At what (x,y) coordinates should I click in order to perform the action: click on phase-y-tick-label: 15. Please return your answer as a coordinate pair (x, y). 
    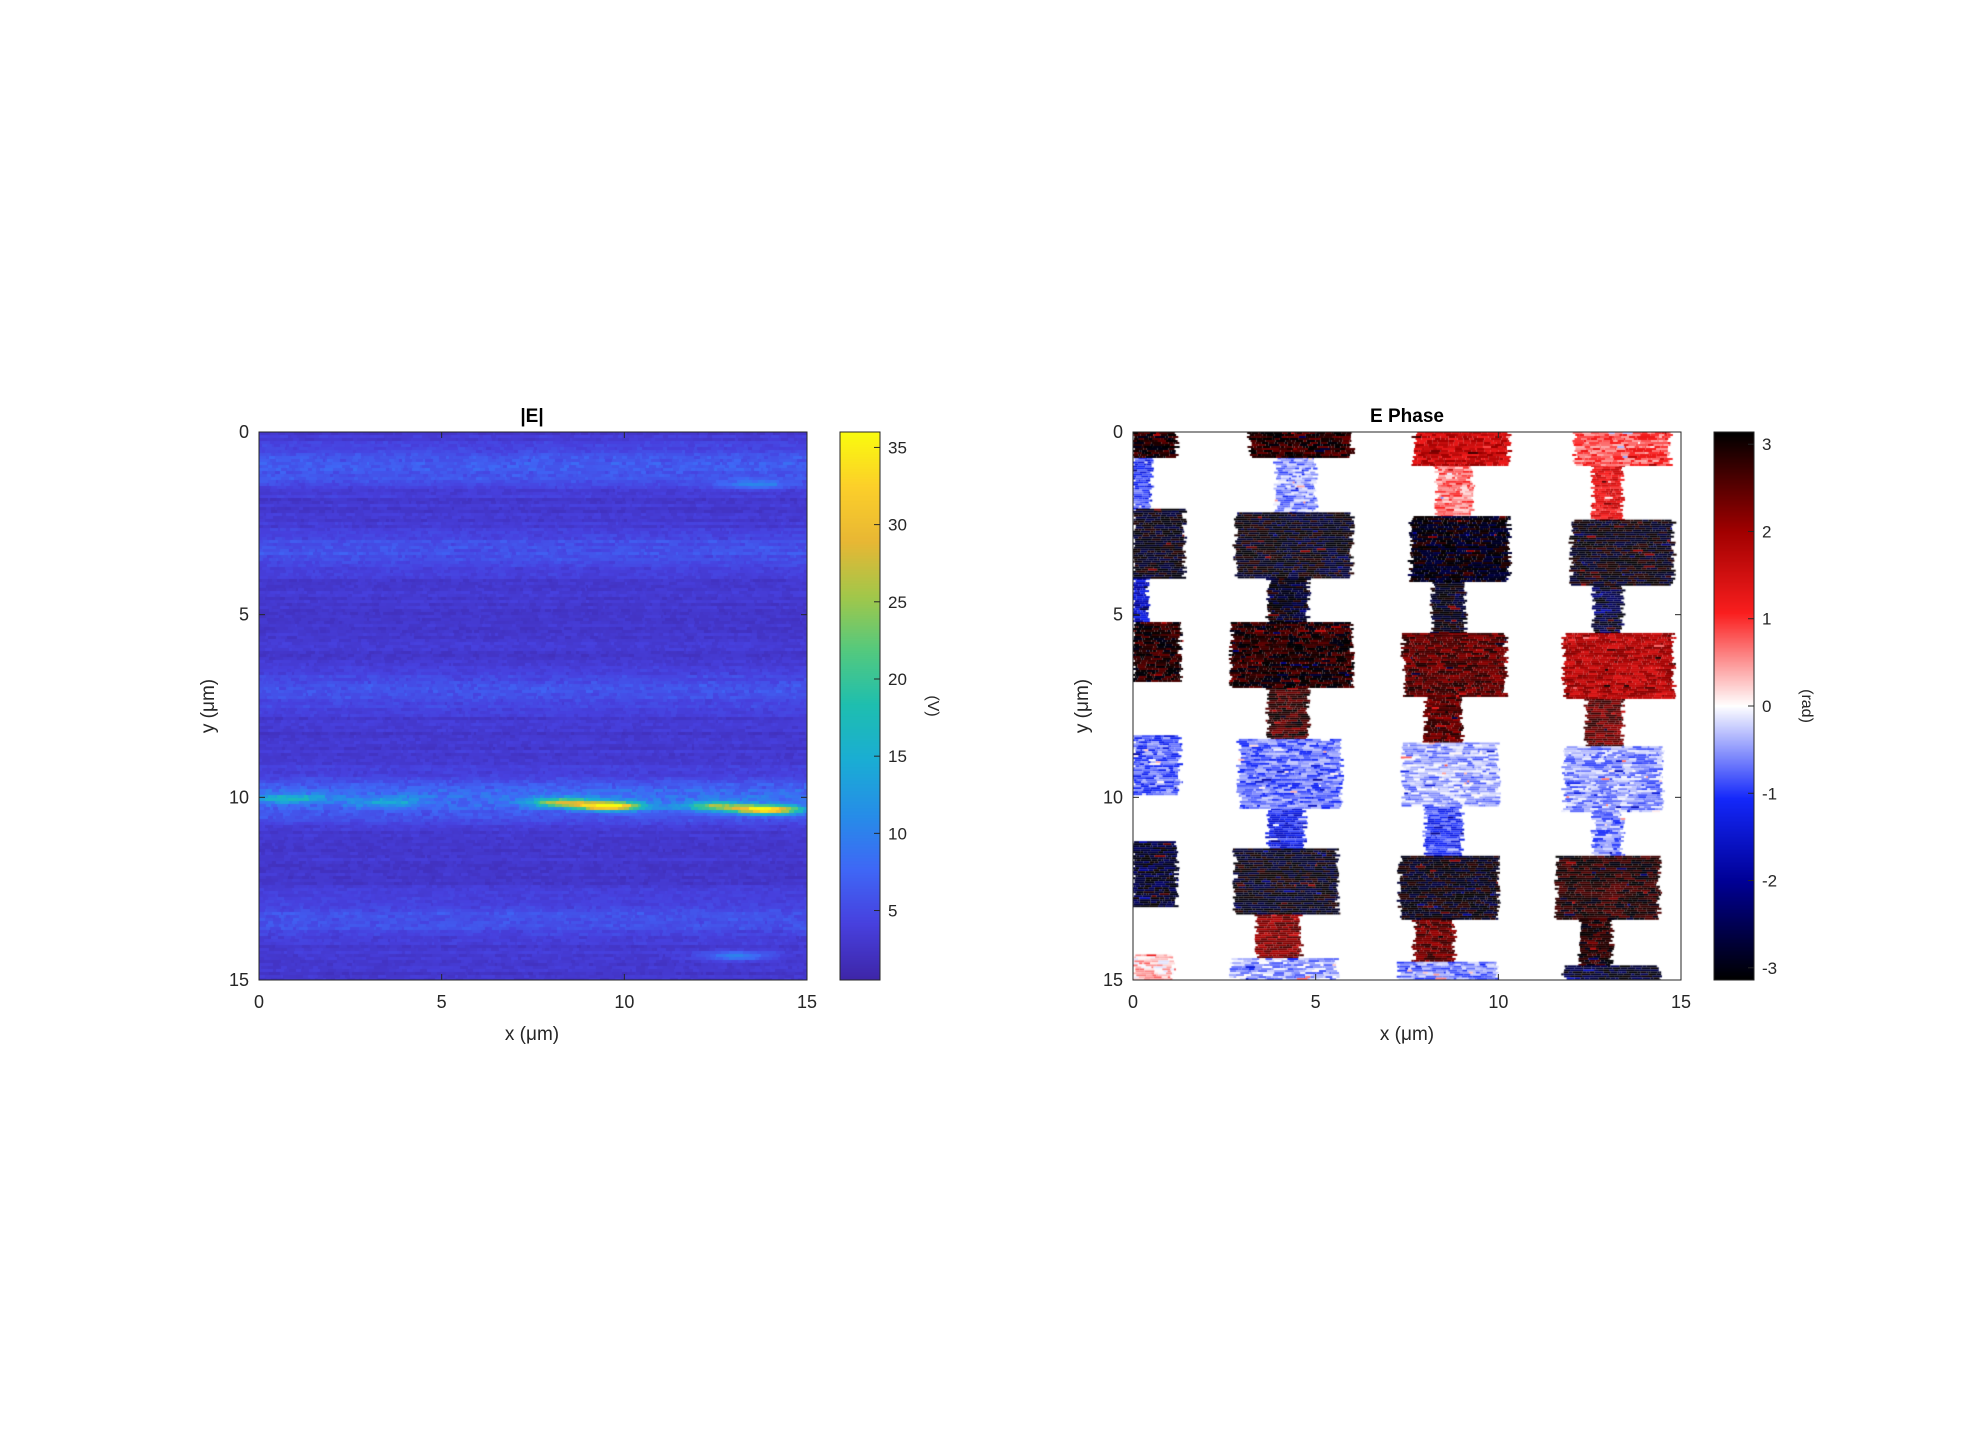
    Looking at the image, I should click on (1113, 980).